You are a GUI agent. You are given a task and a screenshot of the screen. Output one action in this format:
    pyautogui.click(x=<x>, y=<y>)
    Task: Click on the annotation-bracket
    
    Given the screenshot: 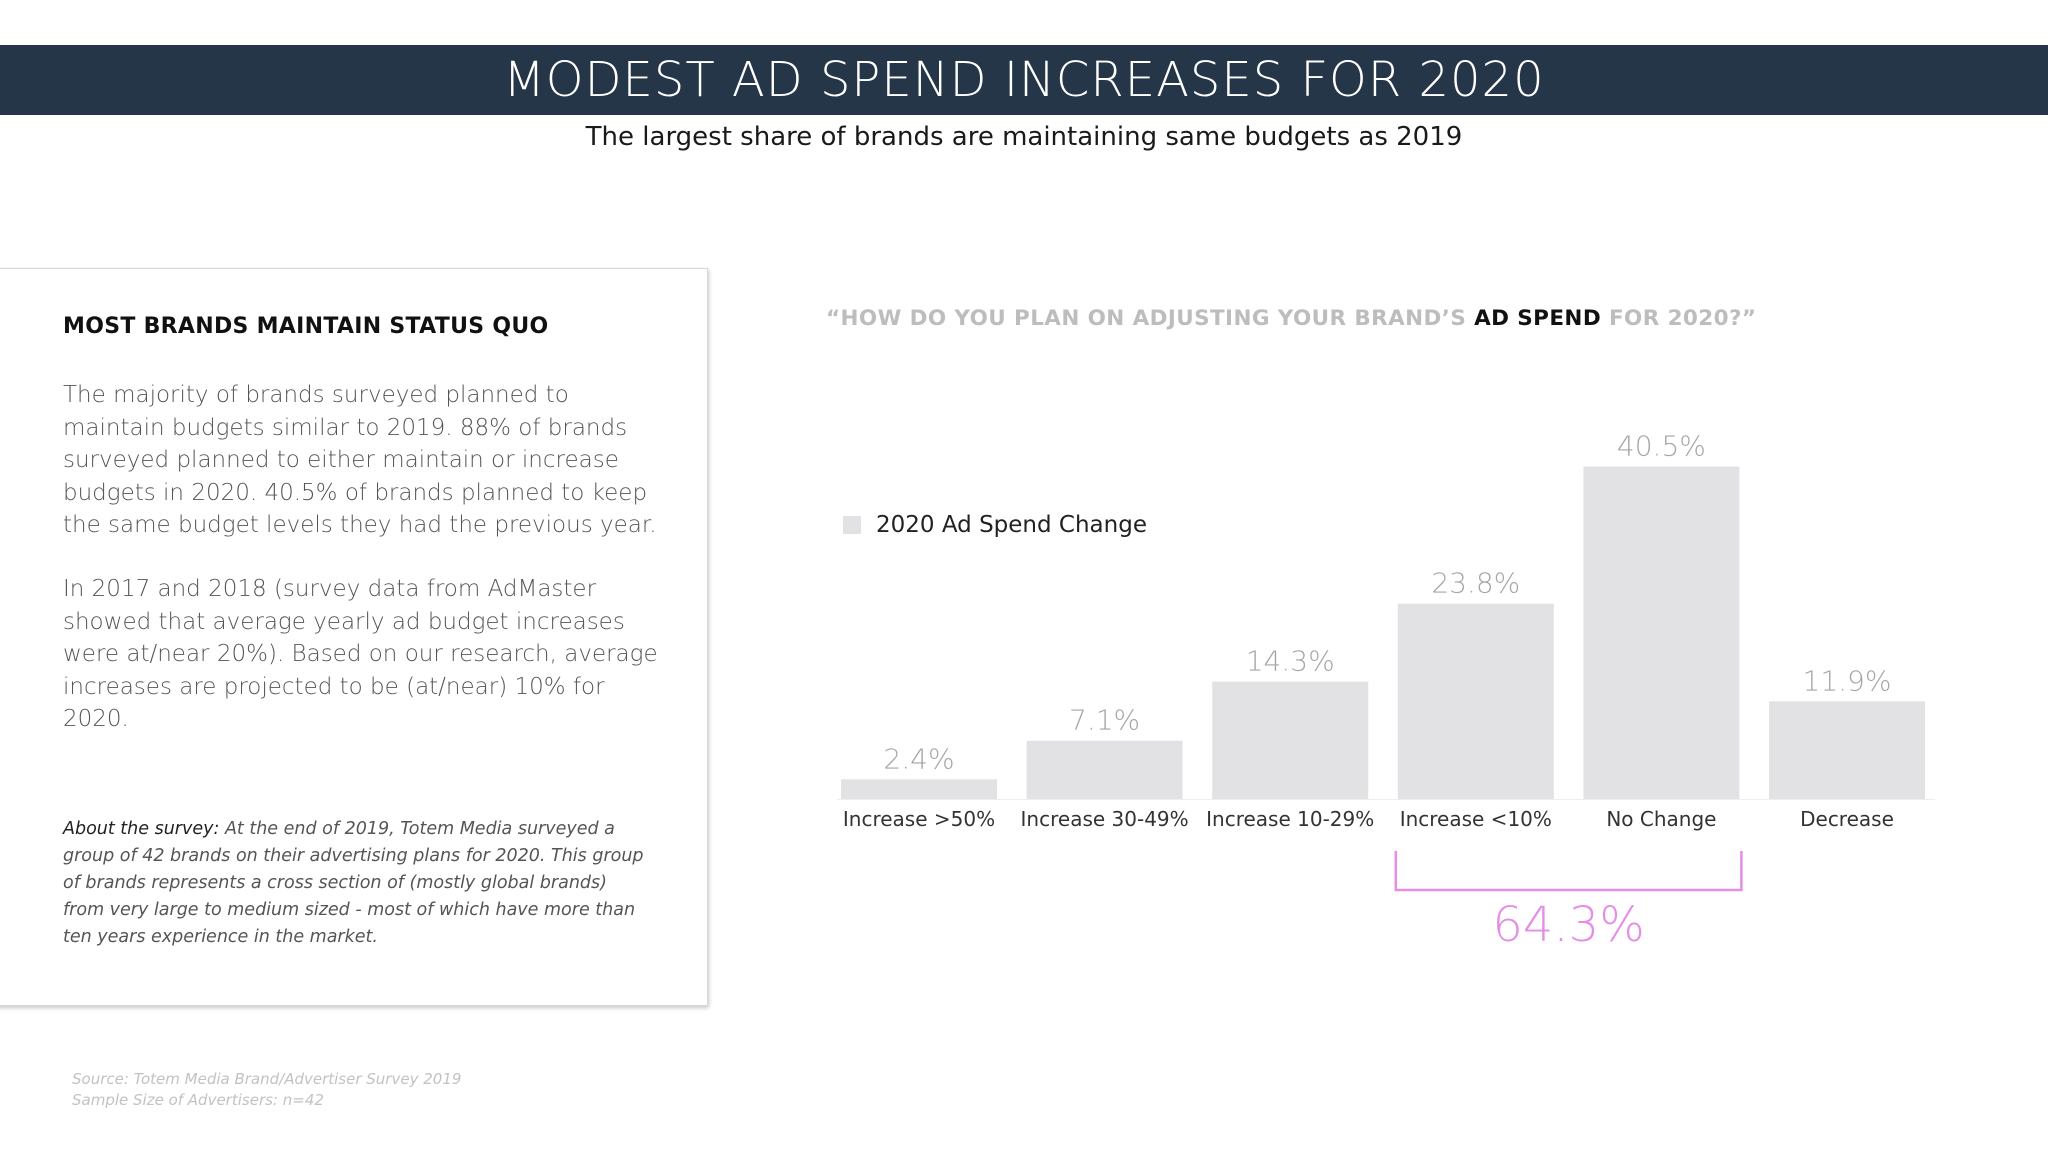 What is the action you would take?
    pyautogui.click(x=1568, y=871)
    